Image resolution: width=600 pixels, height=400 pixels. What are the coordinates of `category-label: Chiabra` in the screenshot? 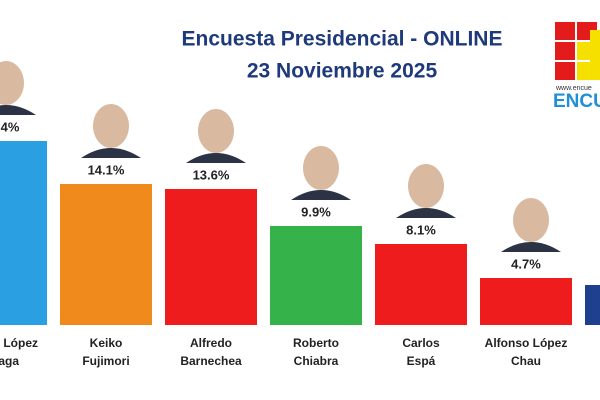 It's located at (316, 361).